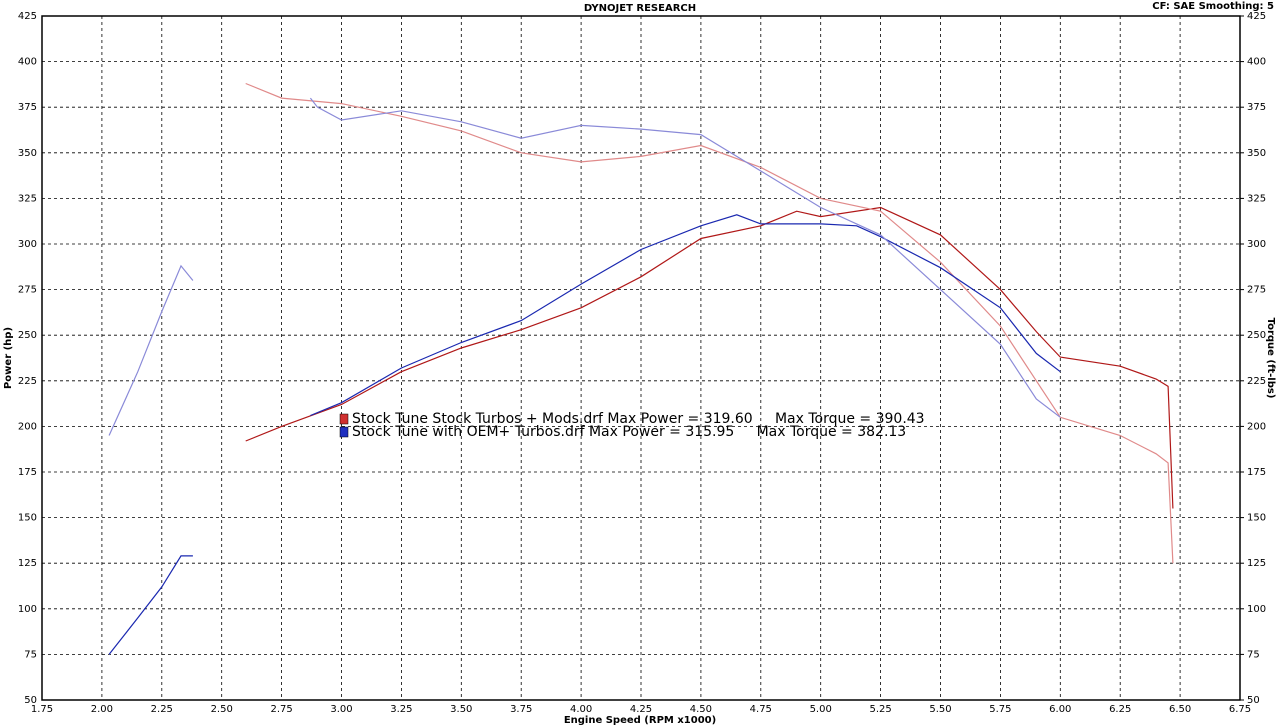  Describe the element at coordinates (821, 709) in the screenshot. I see `x-tick-label: 5.00` at that location.